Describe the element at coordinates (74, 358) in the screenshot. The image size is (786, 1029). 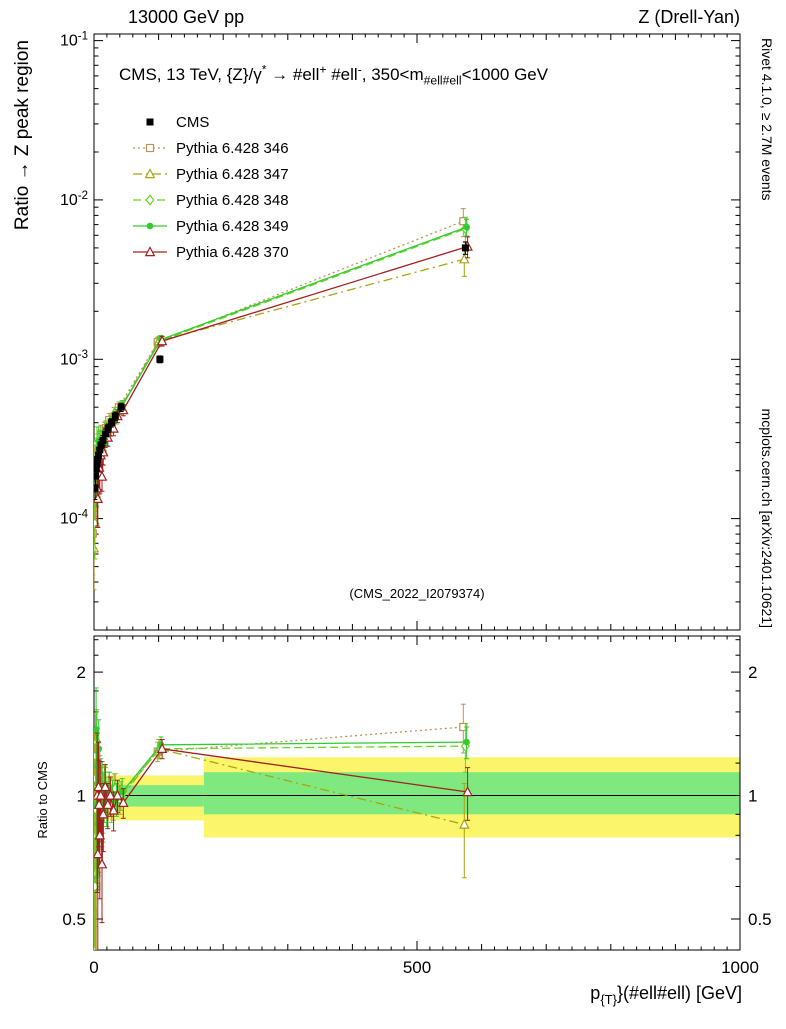
I see `y-tick-label: 10⁻³` at that location.